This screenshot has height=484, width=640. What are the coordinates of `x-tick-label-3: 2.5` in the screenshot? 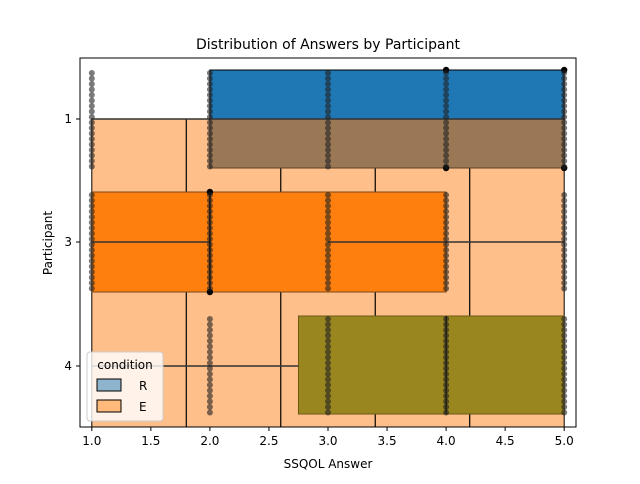 It's located at (268, 441).